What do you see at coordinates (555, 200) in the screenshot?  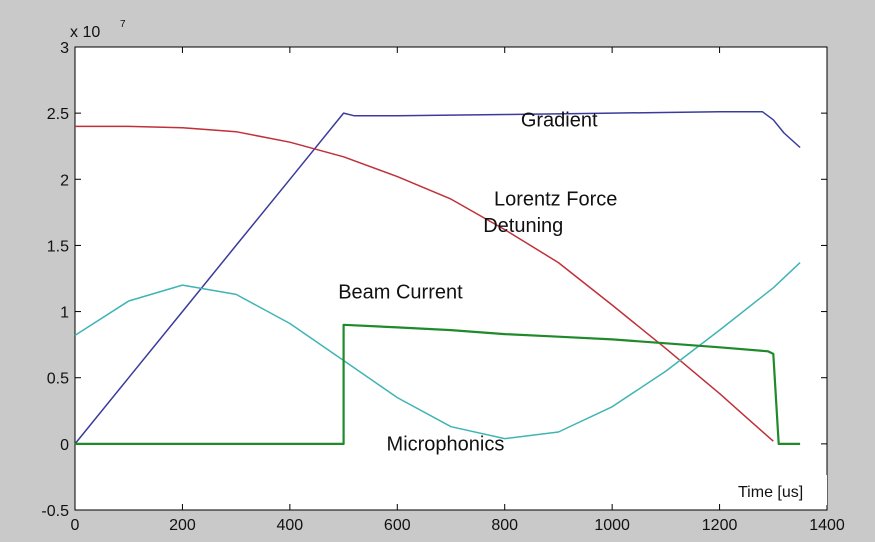 I see `annotation-label: Lorentz Force` at bounding box center [555, 200].